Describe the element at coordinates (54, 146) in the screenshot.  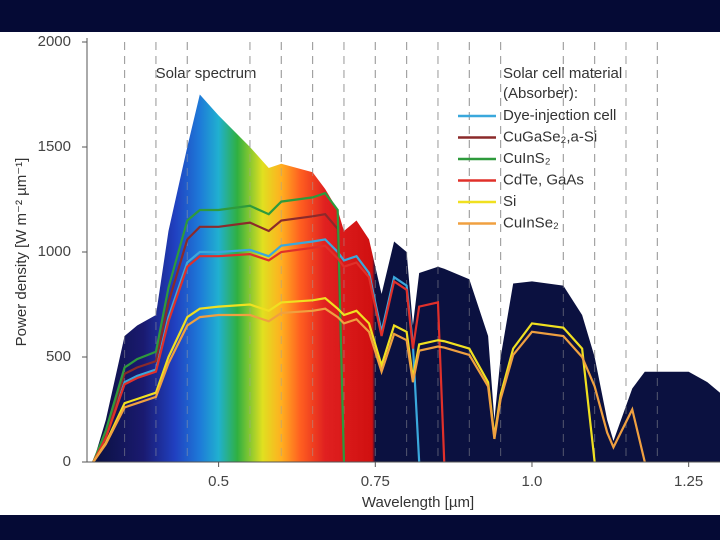
I see `y-tick-label: 1500` at that location.